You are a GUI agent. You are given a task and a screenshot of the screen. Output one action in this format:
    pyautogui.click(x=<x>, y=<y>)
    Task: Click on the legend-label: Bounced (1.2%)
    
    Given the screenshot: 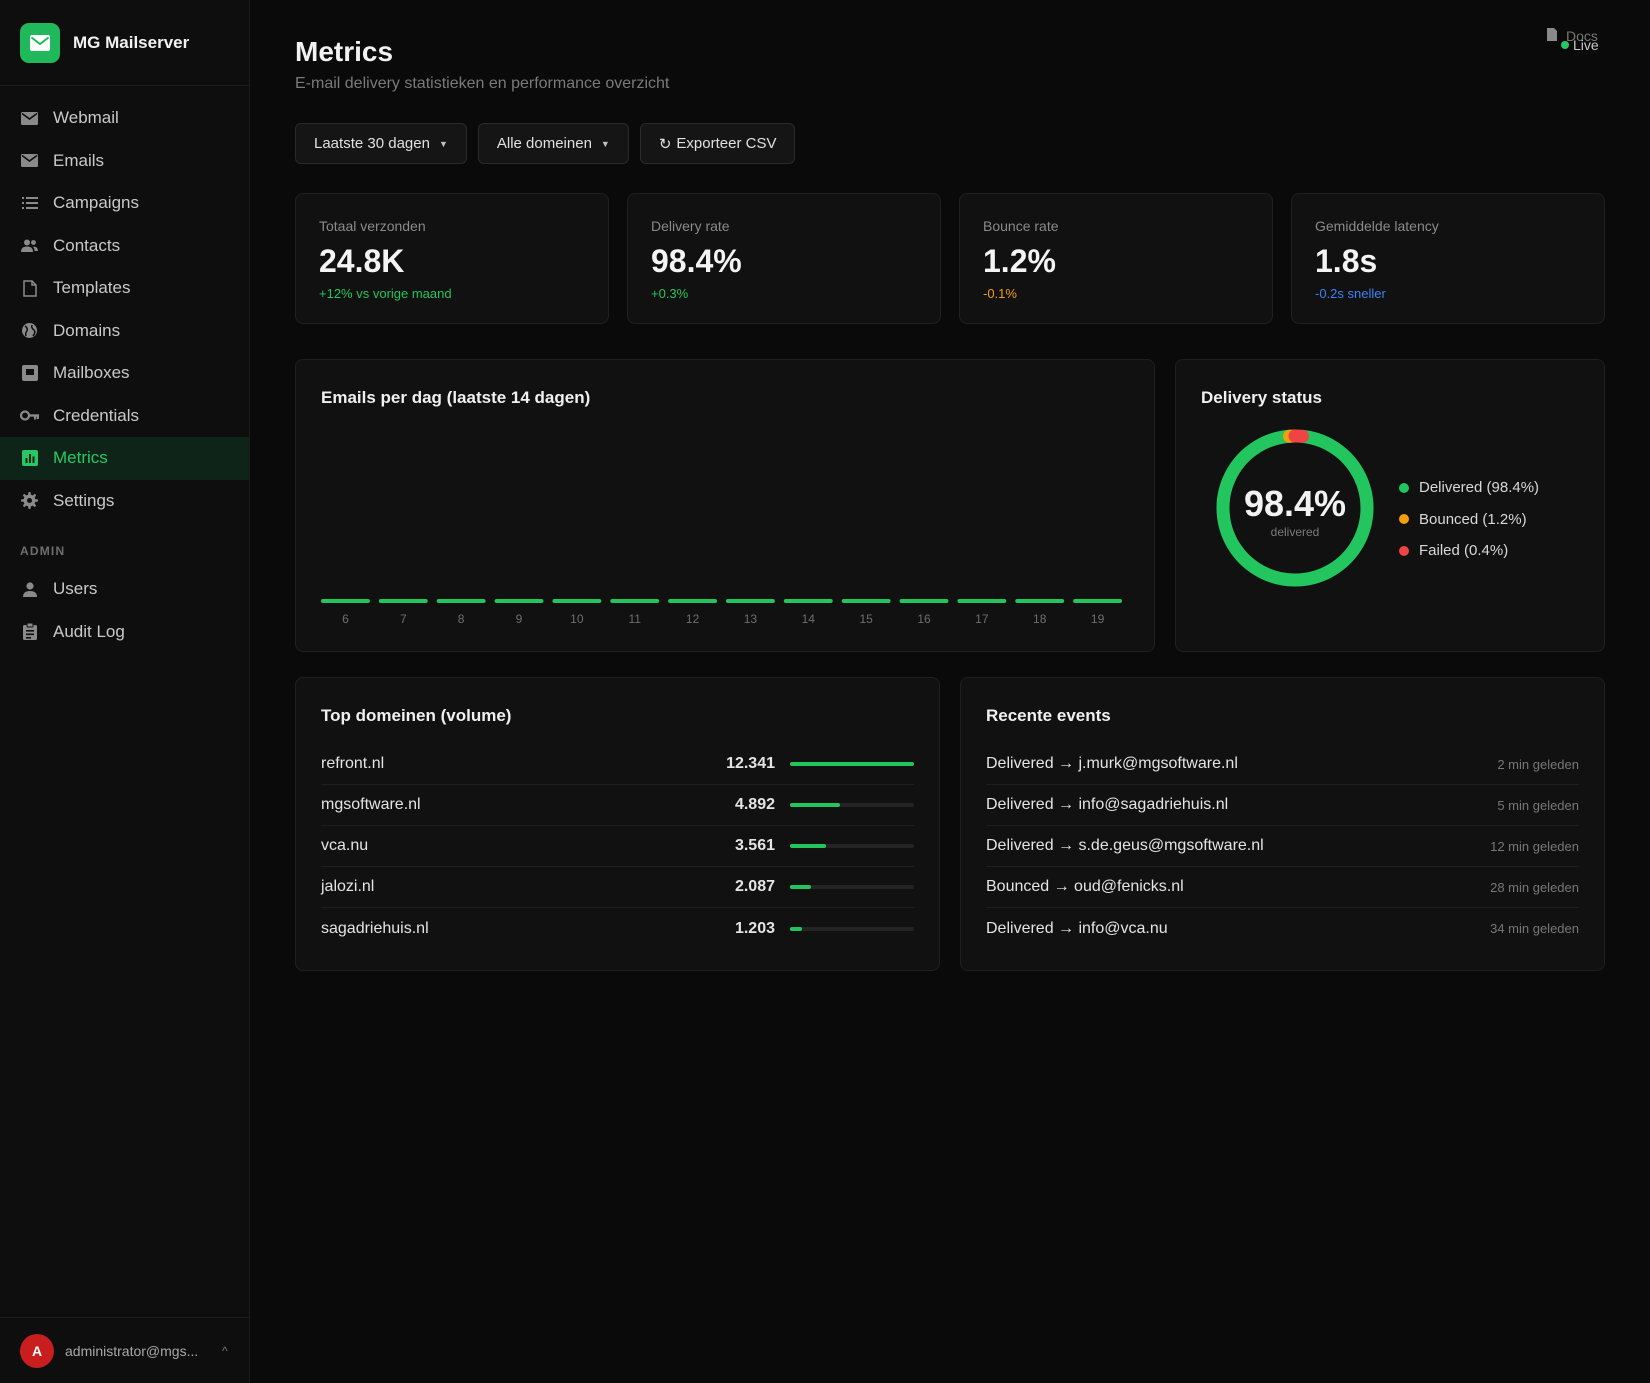 What is the action you would take?
    pyautogui.click(x=1473, y=519)
    